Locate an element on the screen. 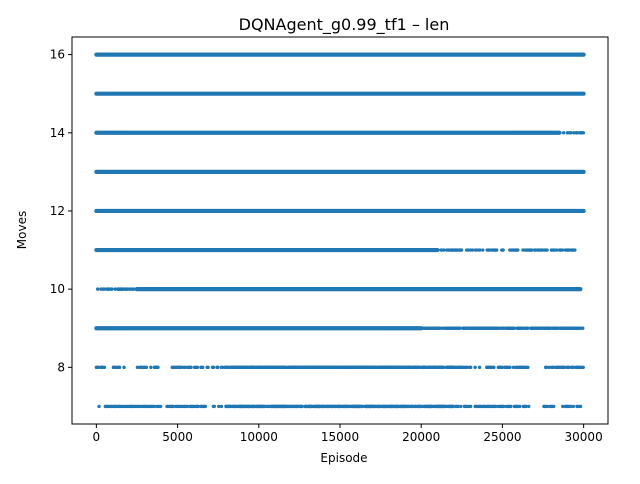  y-axis-label: Moves is located at coordinates (22, 230).